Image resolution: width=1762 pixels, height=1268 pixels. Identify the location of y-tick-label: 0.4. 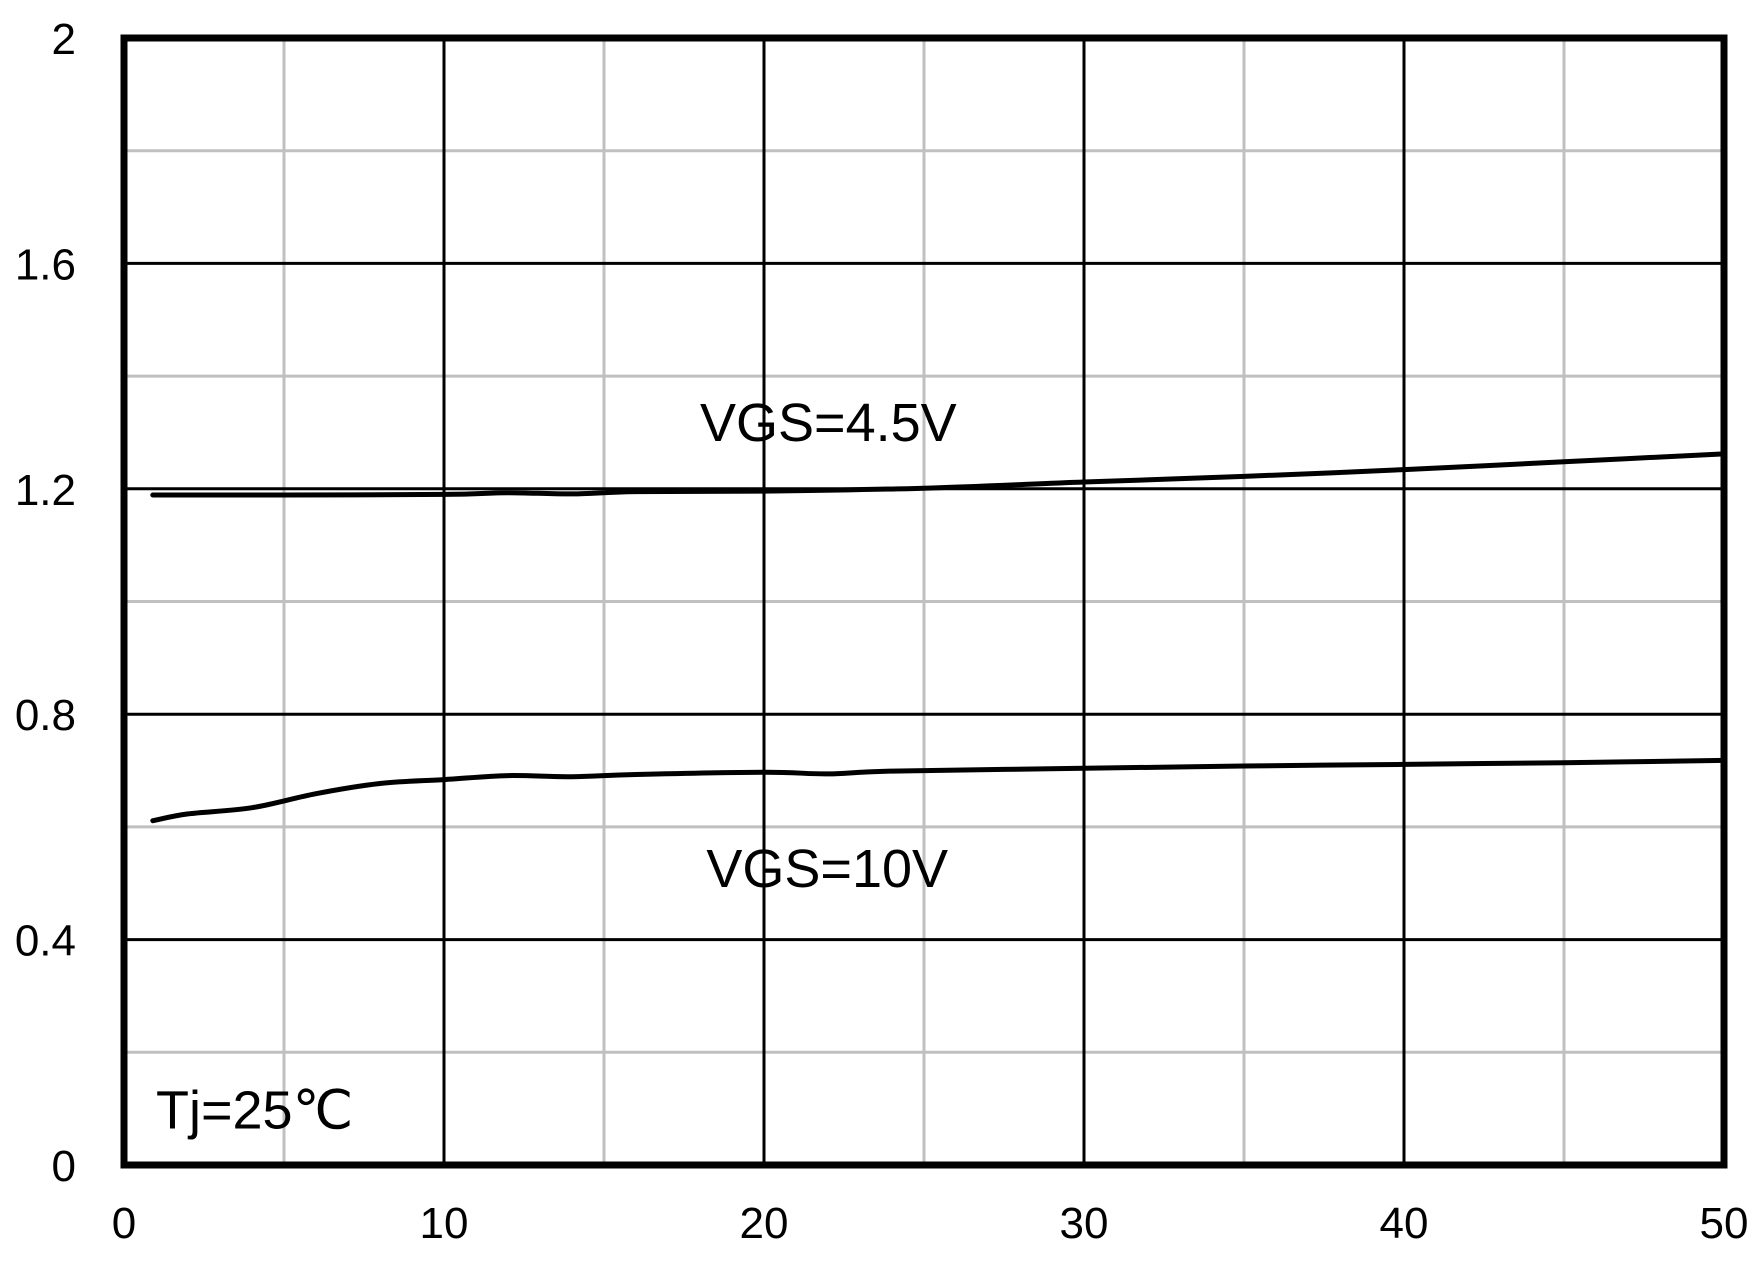
(45, 941).